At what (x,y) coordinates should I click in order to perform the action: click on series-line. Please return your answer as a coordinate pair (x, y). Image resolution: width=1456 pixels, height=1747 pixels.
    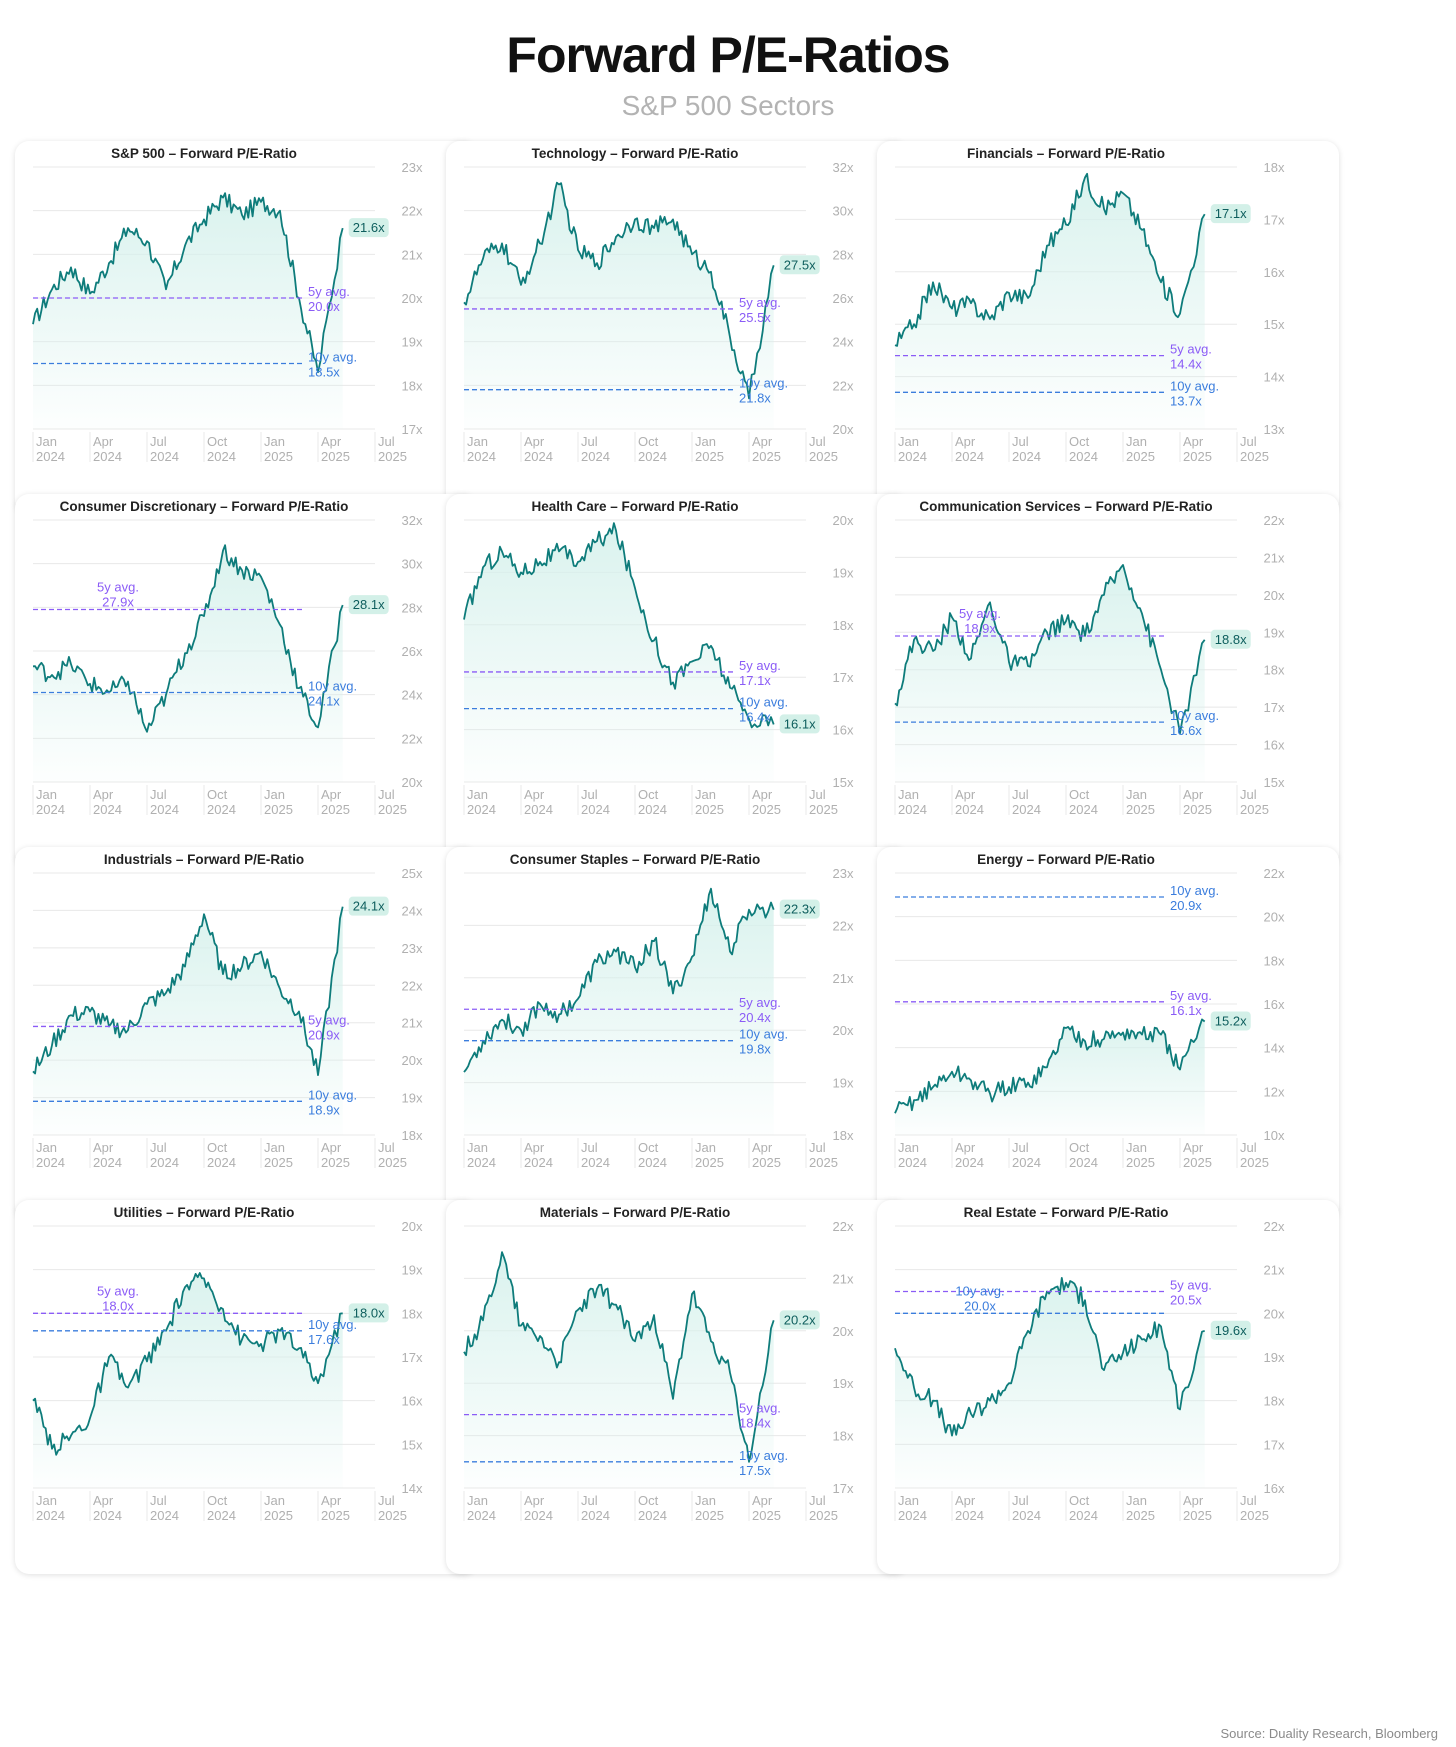
    Looking at the image, I should click on (188, 283).